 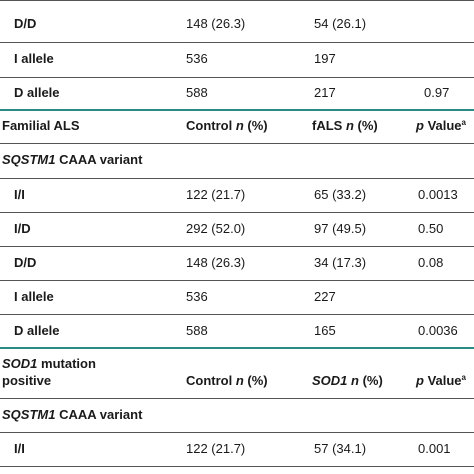 What do you see at coordinates (347, 380) in the screenshot?
I see `case-header: SOD1 n (%)` at bounding box center [347, 380].